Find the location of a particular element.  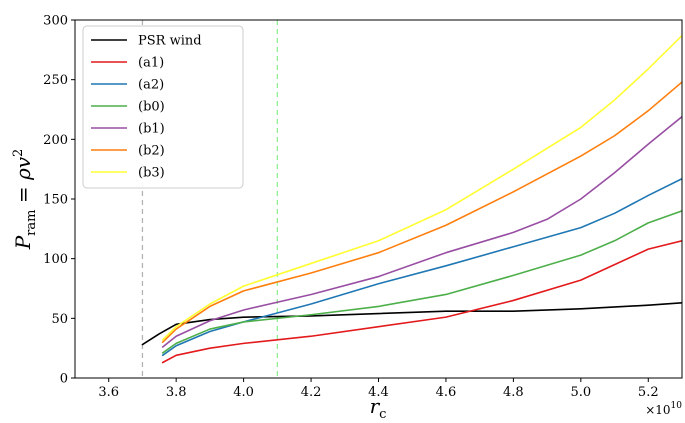

legend-label-7: (b3) is located at coordinates (151, 173).